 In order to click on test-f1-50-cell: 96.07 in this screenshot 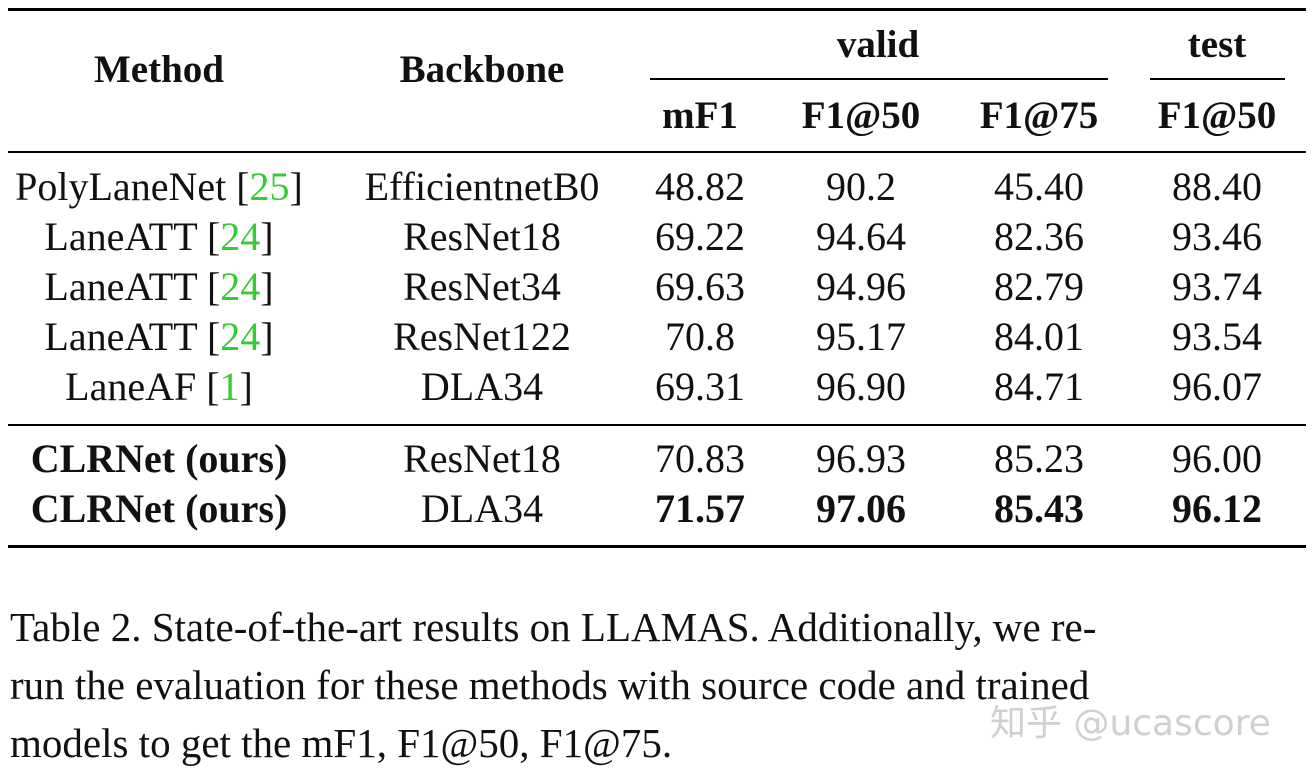, I will do `click(1217, 386)`.